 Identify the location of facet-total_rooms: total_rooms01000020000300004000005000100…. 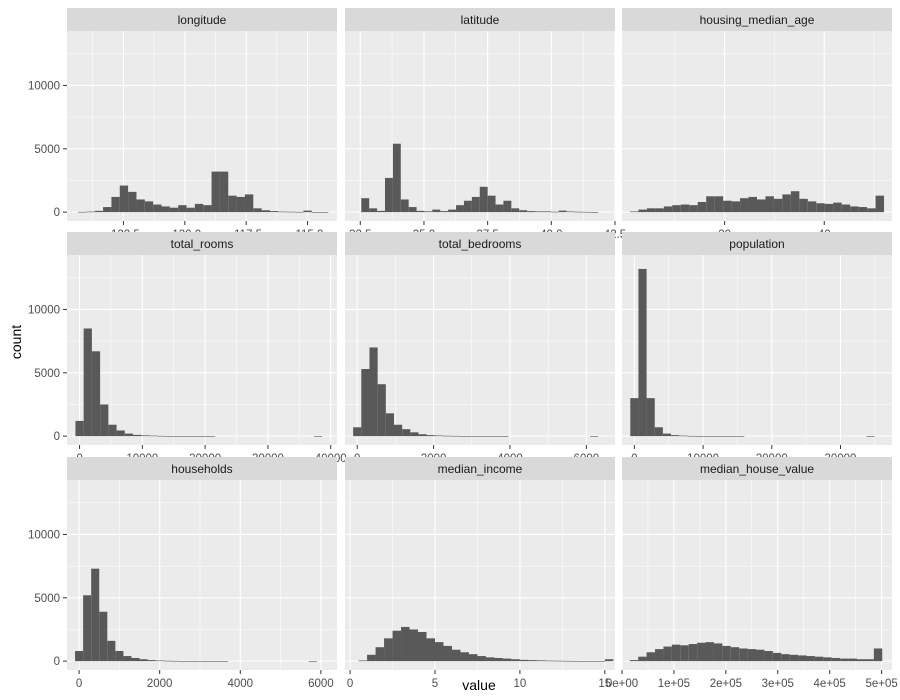
(187, 348).